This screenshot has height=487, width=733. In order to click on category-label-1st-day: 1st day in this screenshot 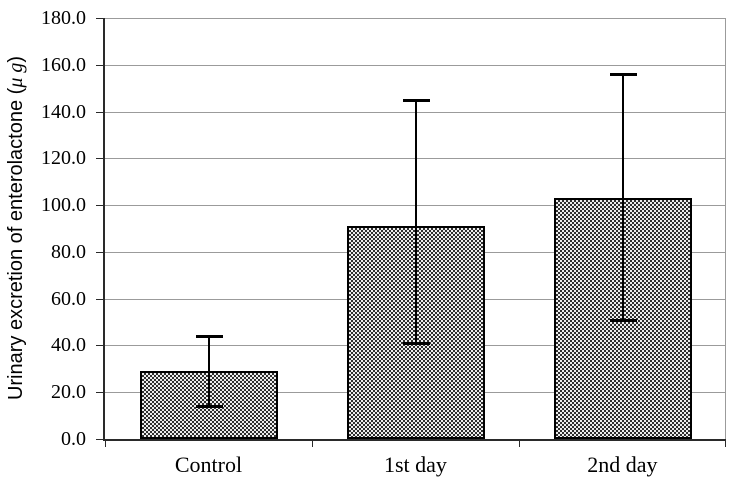, I will do `click(415, 464)`.